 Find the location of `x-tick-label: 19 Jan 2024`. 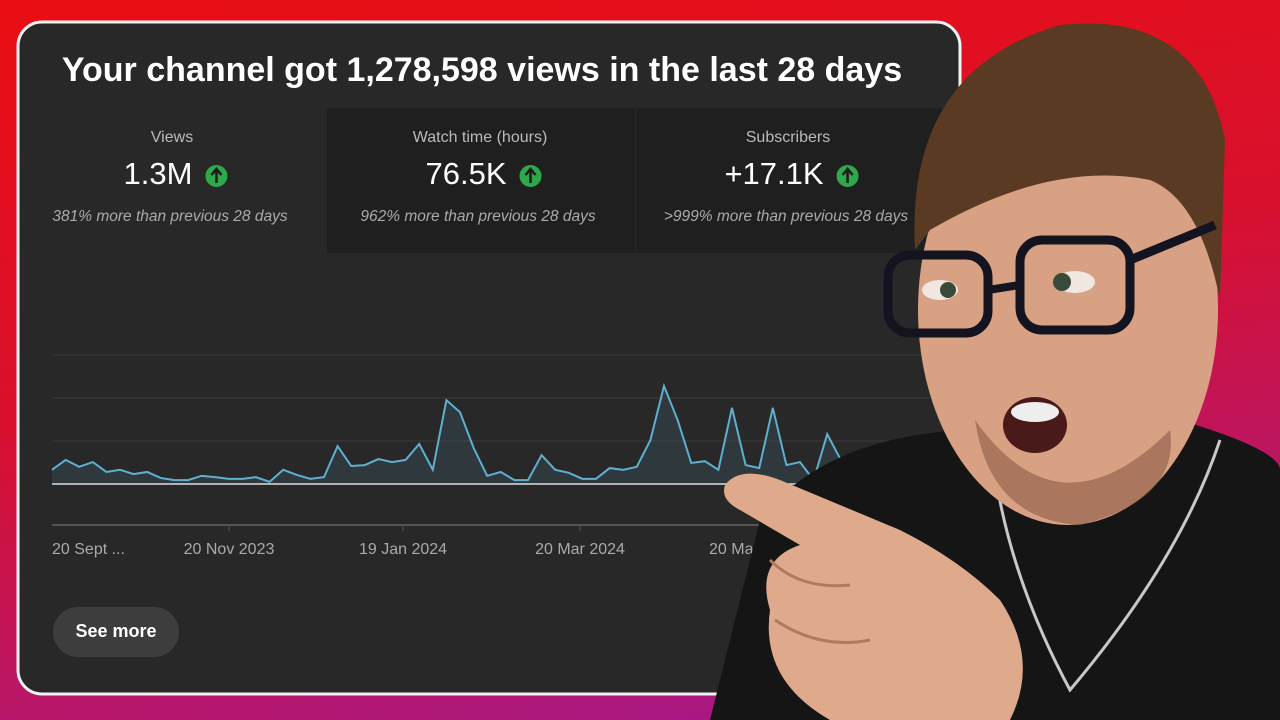

x-tick-label: 19 Jan 2024 is located at coordinates (403, 549).